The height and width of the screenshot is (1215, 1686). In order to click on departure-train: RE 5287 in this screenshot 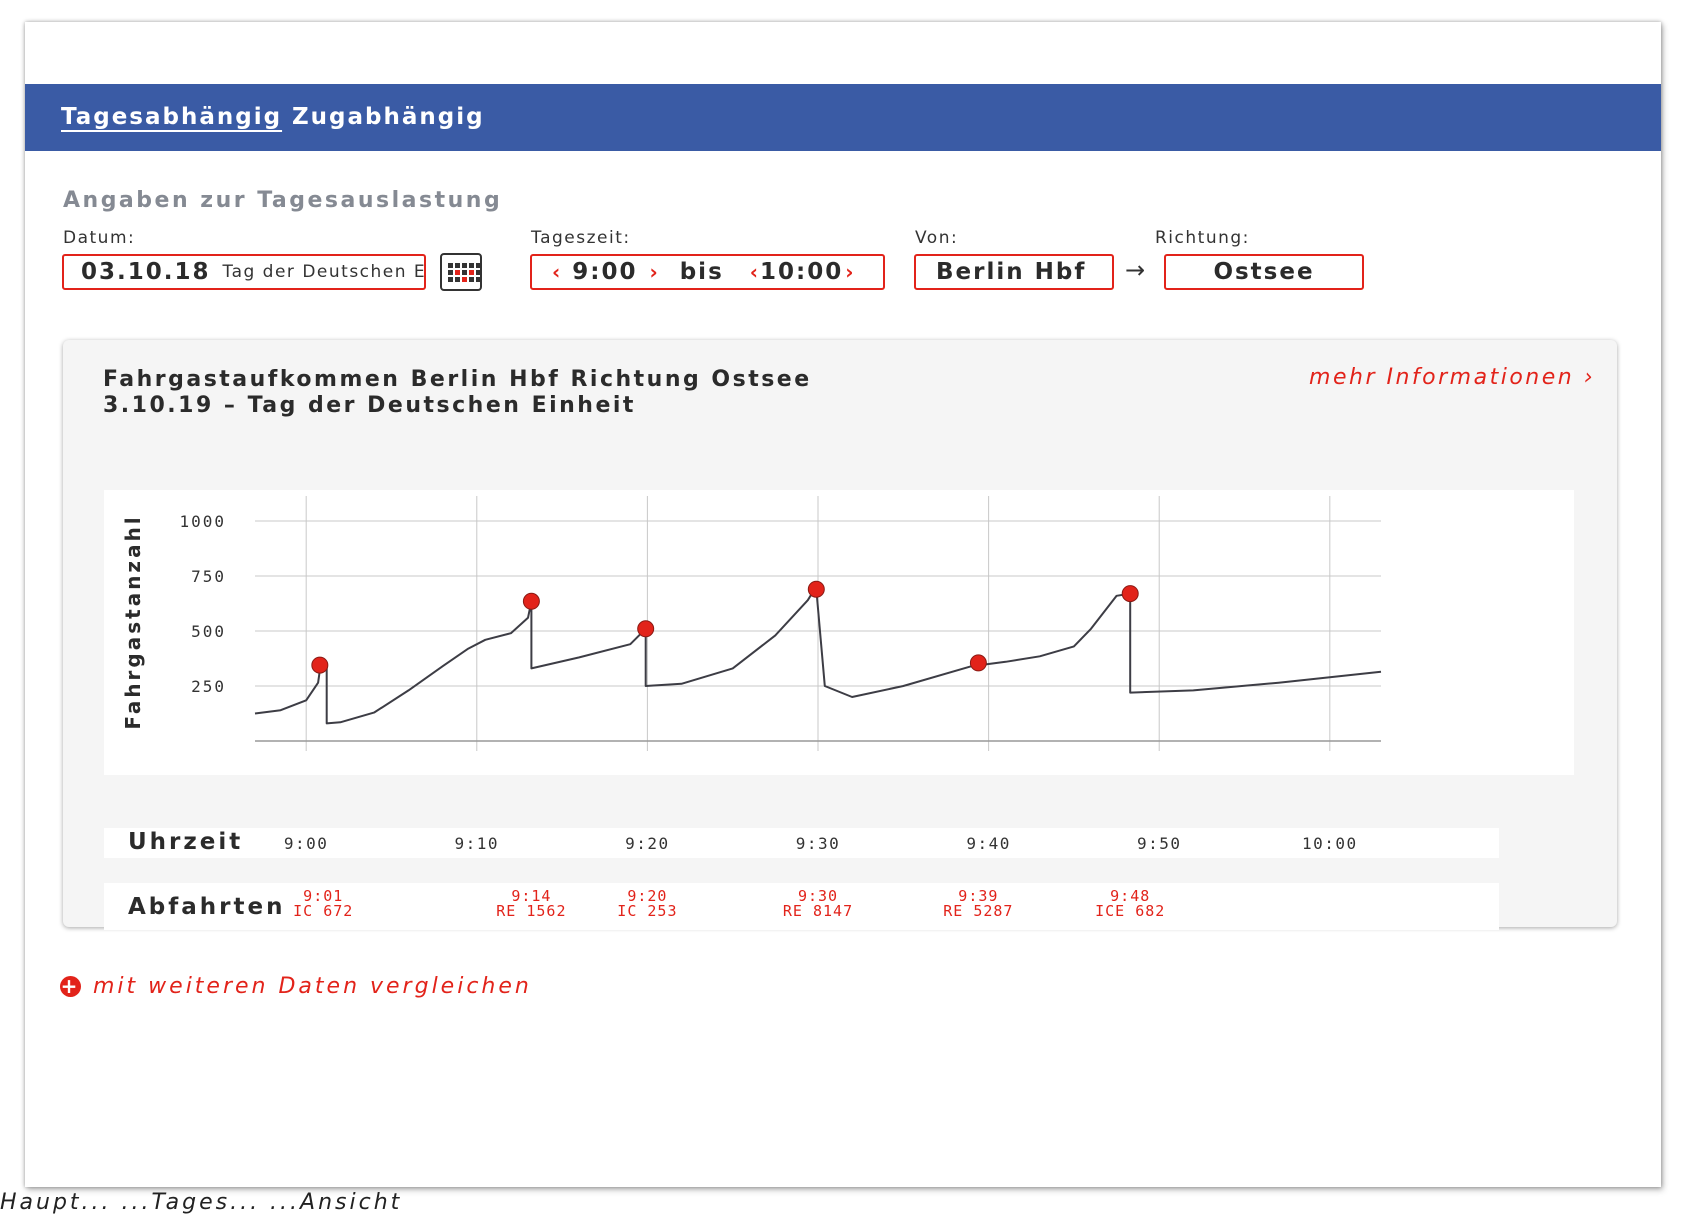, I will do `click(978, 911)`.